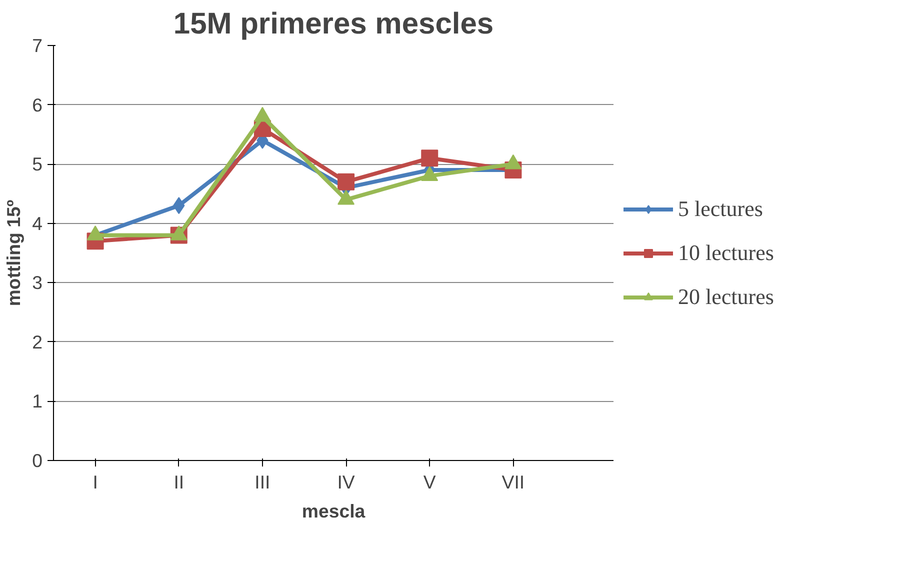 This screenshot has width=916, height=587. What do you see at coordinates (346, 482) in the screenshot?
I see `x-tick-label: IV` at bounding box center [346, 482].